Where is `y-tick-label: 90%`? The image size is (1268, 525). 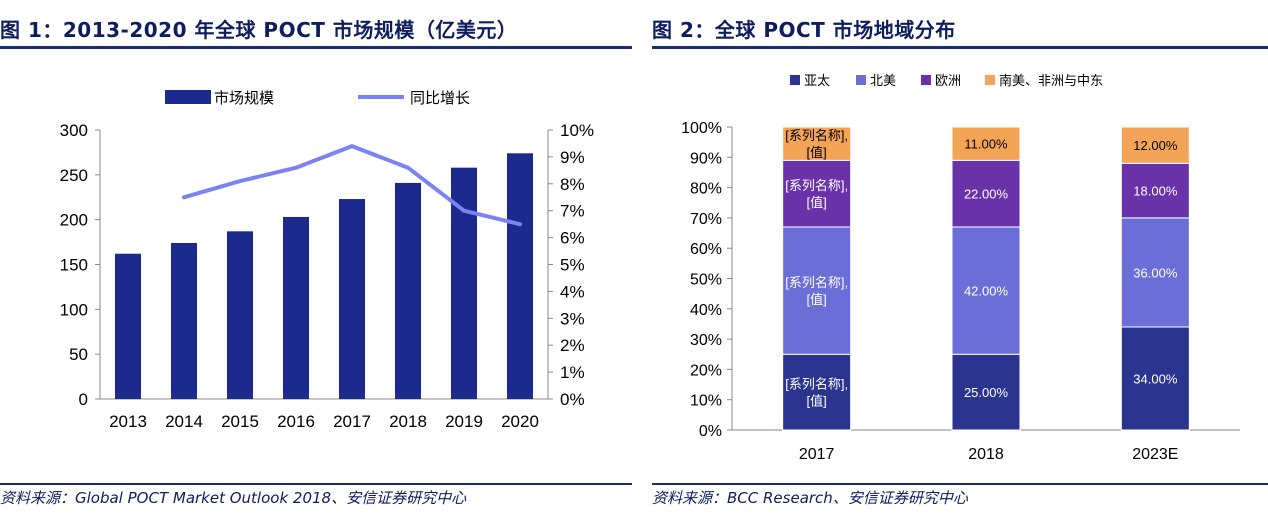 y-tick-label: 90% is located at coordinates (706, 158).